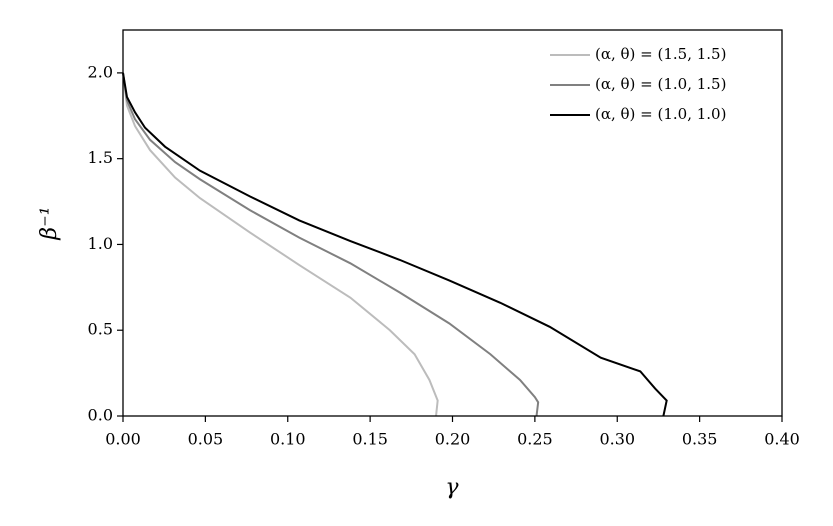 Image resolution: width=833 pixels, height=526 pixels. What do you see at coordinates (370, 439) in the screenshot?
I see `x-tick-label: 0.15` at bounding box center [370, 439].